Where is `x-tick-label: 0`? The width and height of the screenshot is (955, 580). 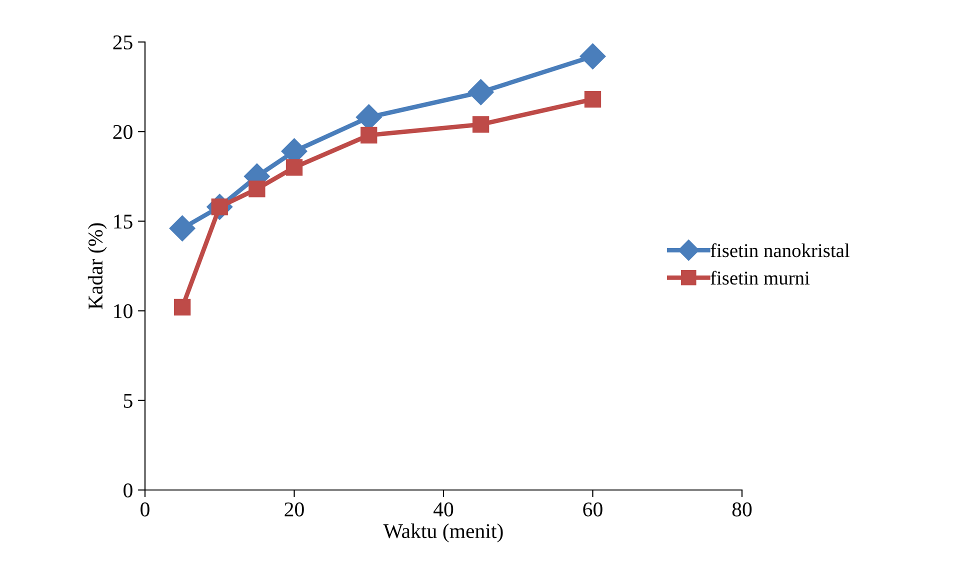 x-tick-label: 0 is located at coordinates (145, 509).